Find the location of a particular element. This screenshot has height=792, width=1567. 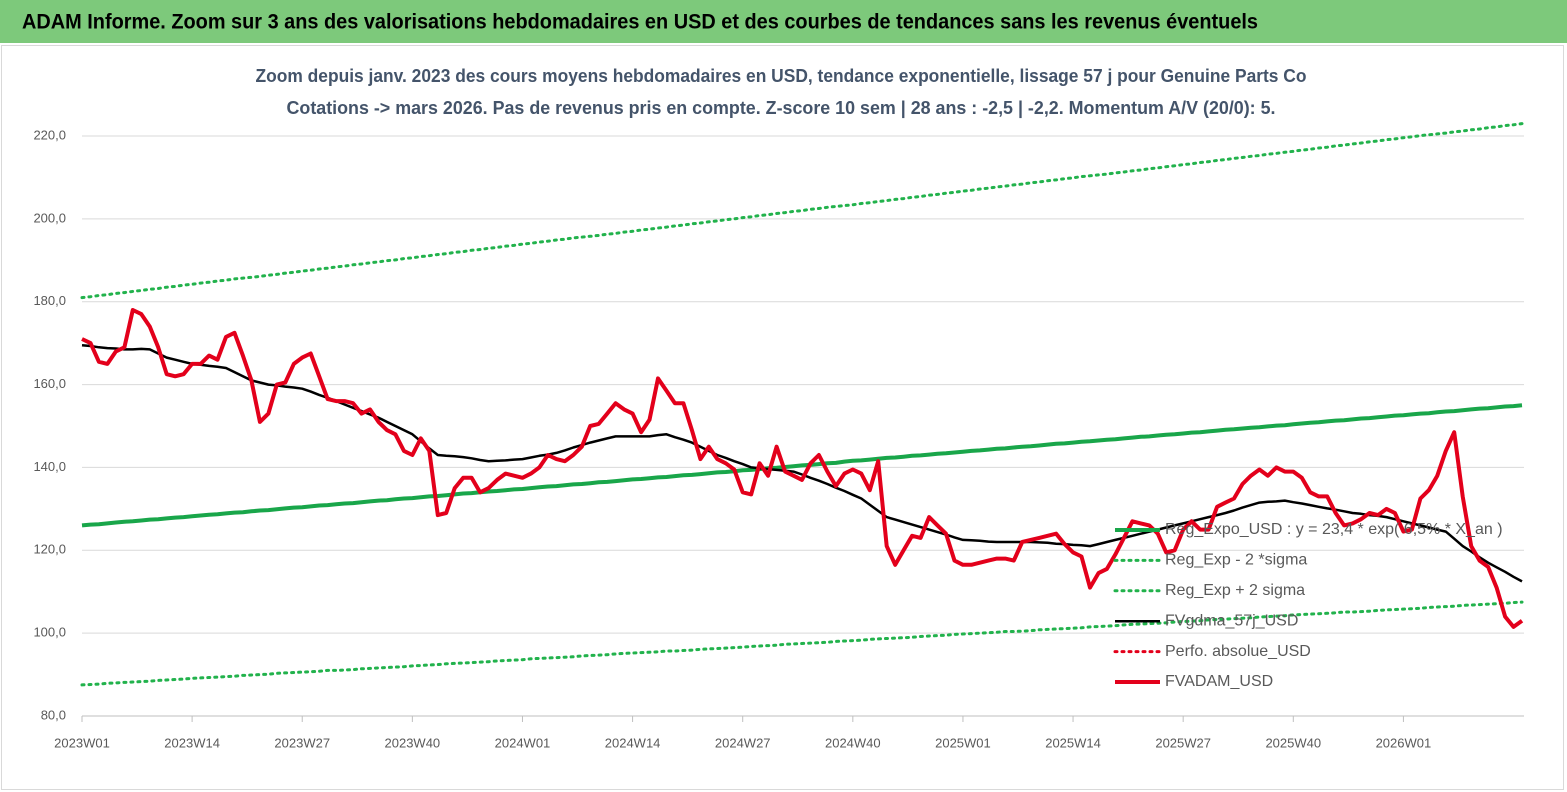

title-bar is located at coordinates (783, 21).